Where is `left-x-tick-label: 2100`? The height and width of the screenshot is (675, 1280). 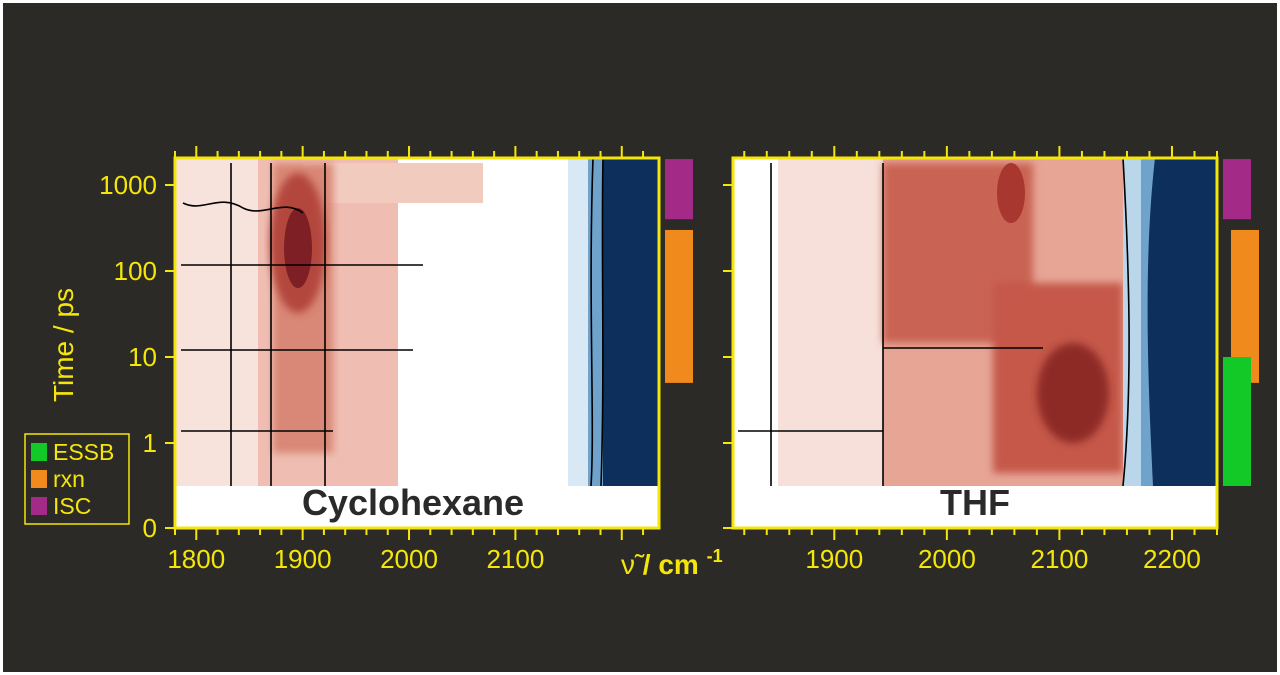
left-x-tick-label: 2100 is located at coordinates (515, 559).